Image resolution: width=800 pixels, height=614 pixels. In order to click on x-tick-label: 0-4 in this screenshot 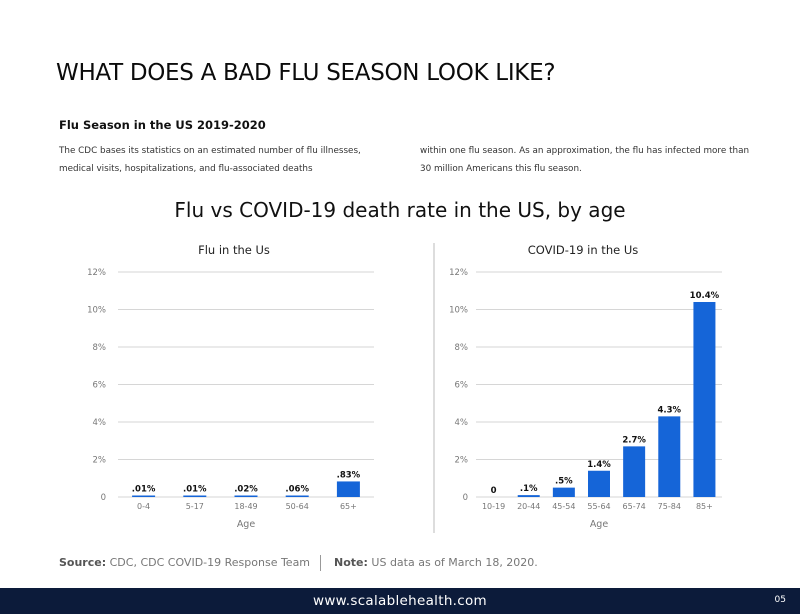, I will do `click(143, 506)`.